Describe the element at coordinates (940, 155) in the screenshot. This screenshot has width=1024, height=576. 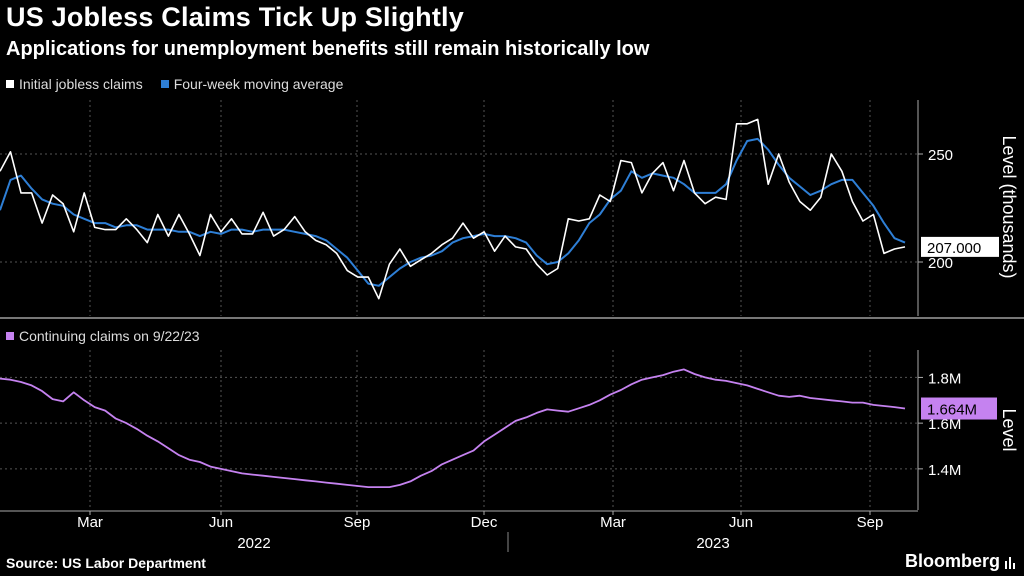
I see `top-ytick-label: 250` at that location.